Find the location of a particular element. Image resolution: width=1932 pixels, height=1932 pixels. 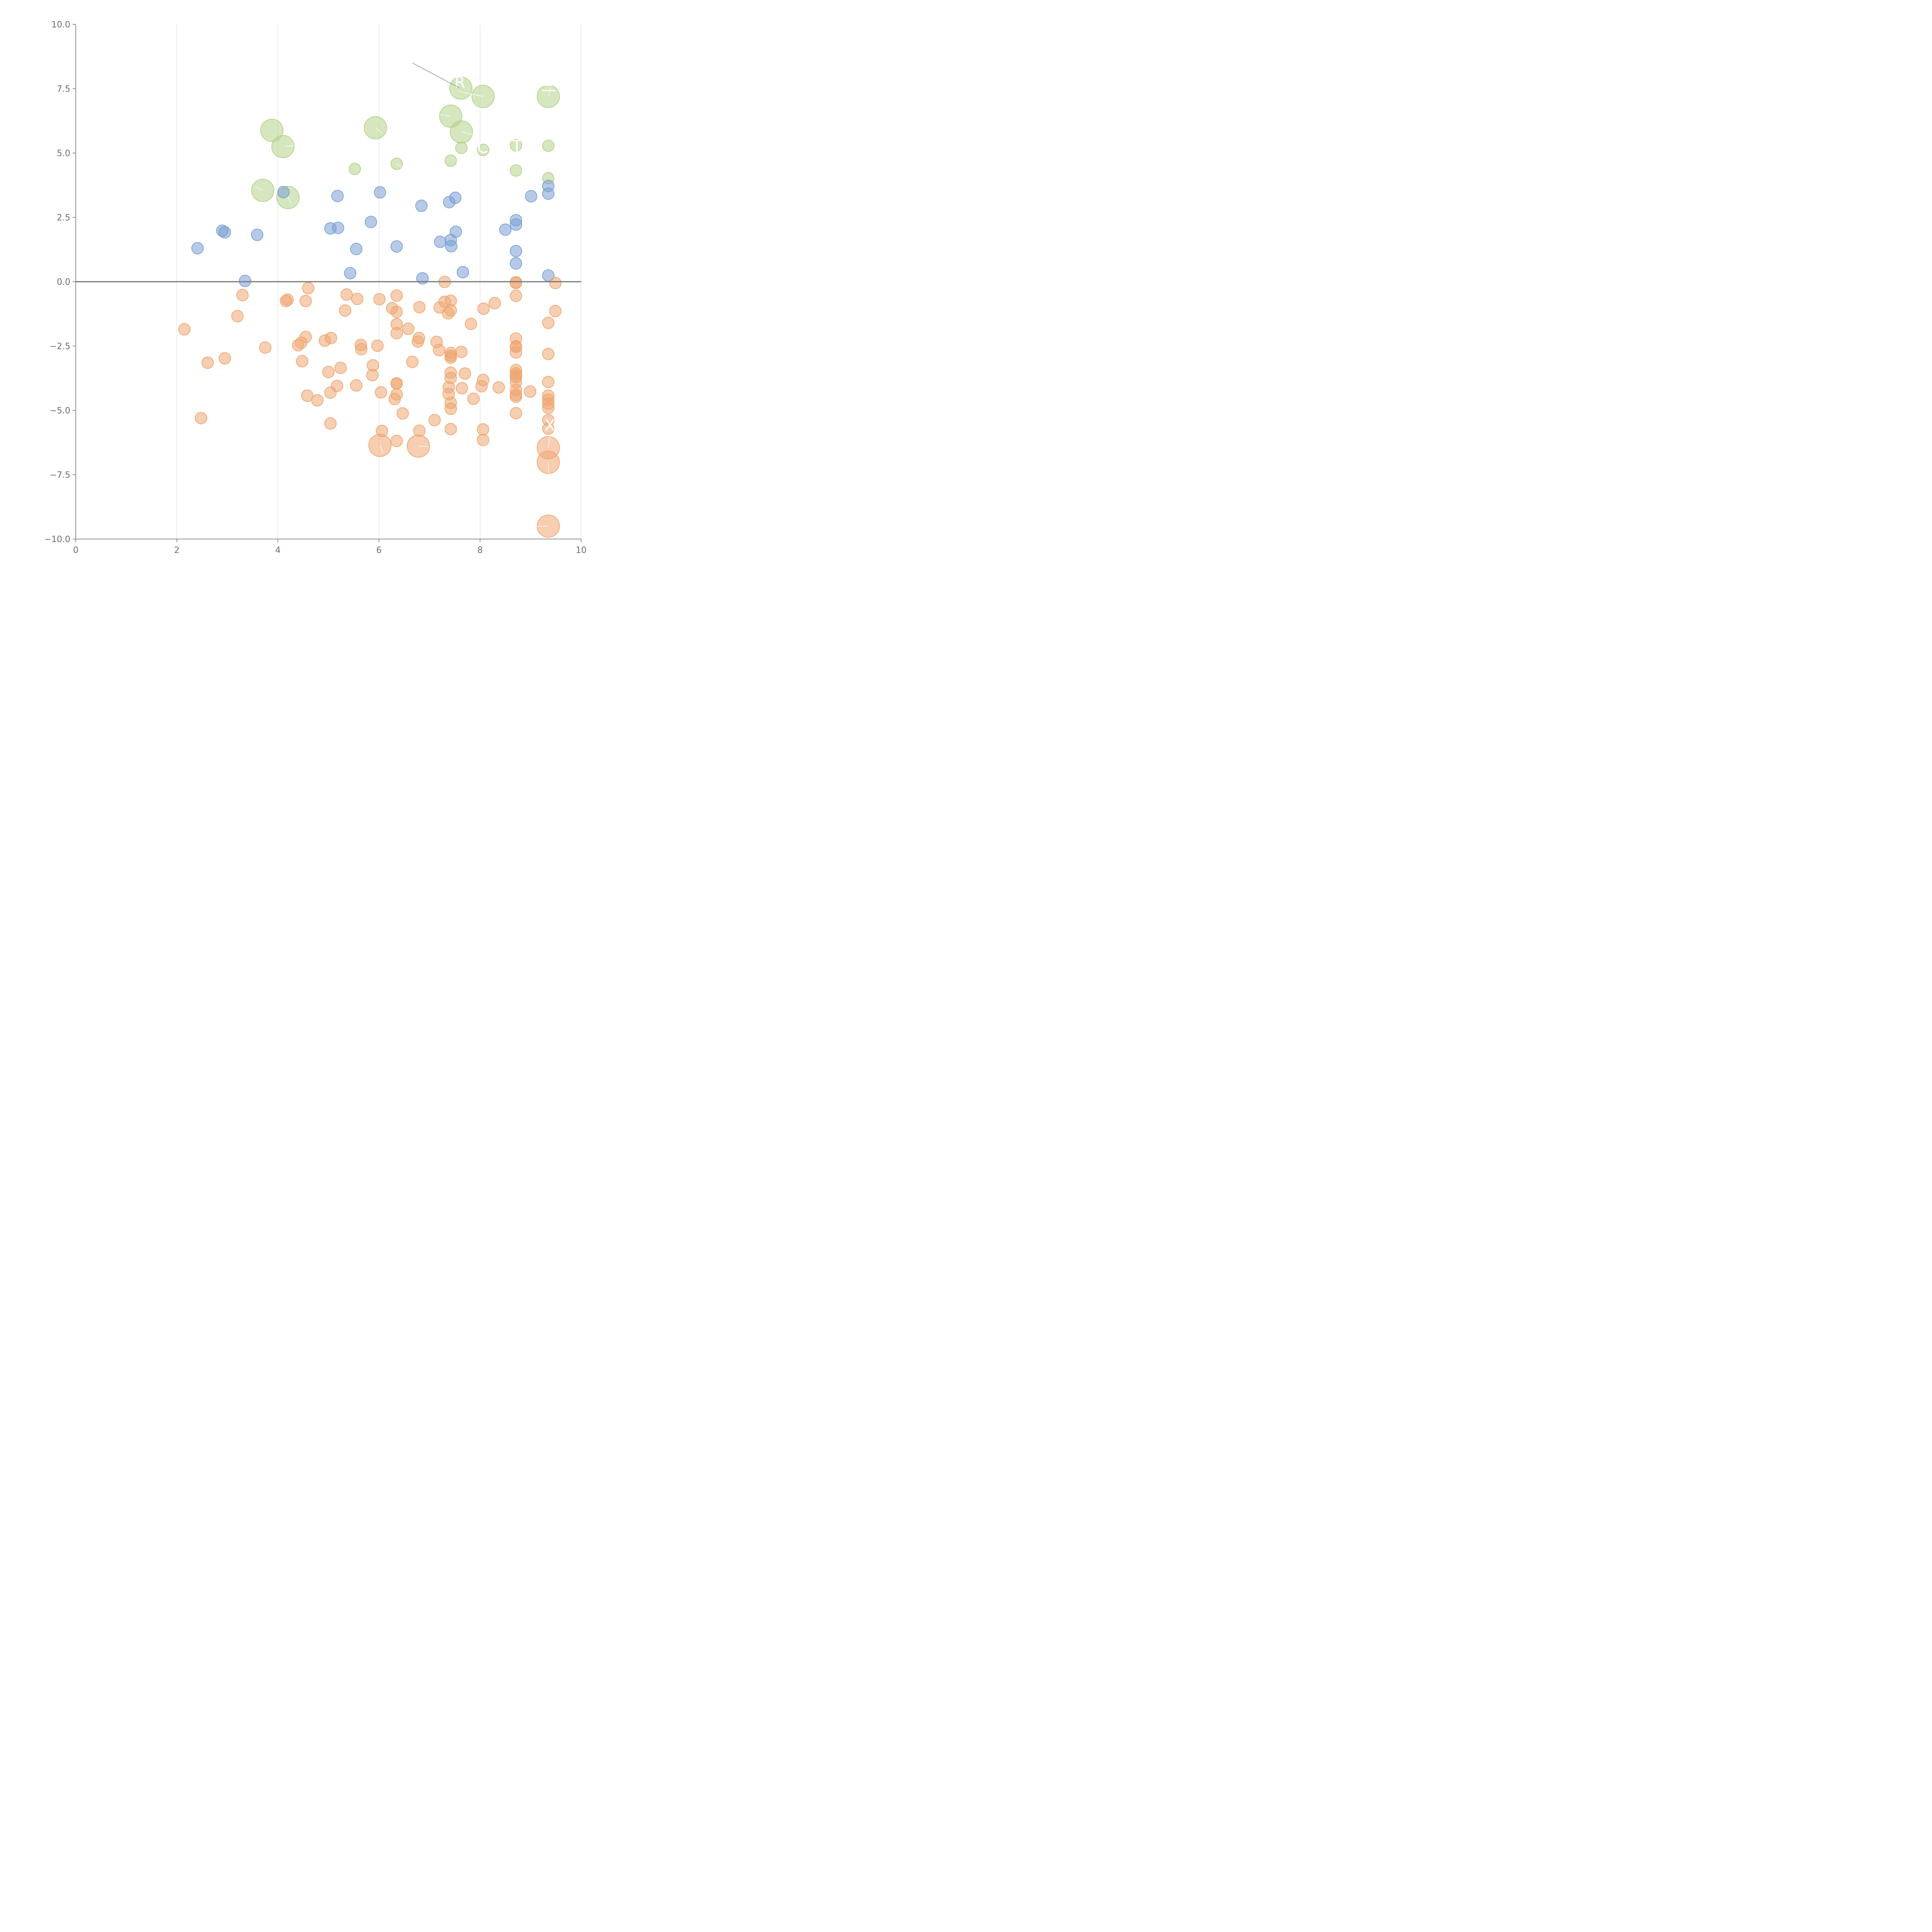

y-tick-label: 0.0 is located at coordinates (64, 282).